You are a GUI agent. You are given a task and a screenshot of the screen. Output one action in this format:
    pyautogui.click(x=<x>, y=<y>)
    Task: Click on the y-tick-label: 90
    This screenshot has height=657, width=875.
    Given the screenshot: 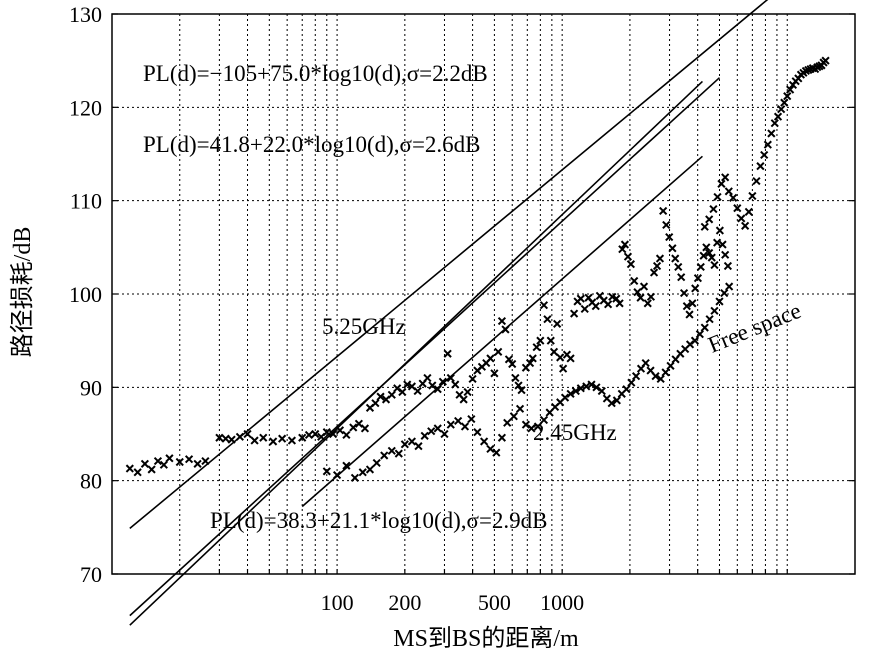 What is the action you would take?
    pyautogui.click(x=91, y=387)
    